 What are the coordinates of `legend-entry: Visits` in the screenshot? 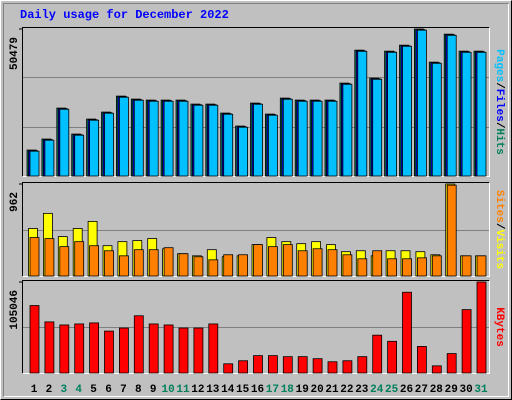 It's located at (499, 250).